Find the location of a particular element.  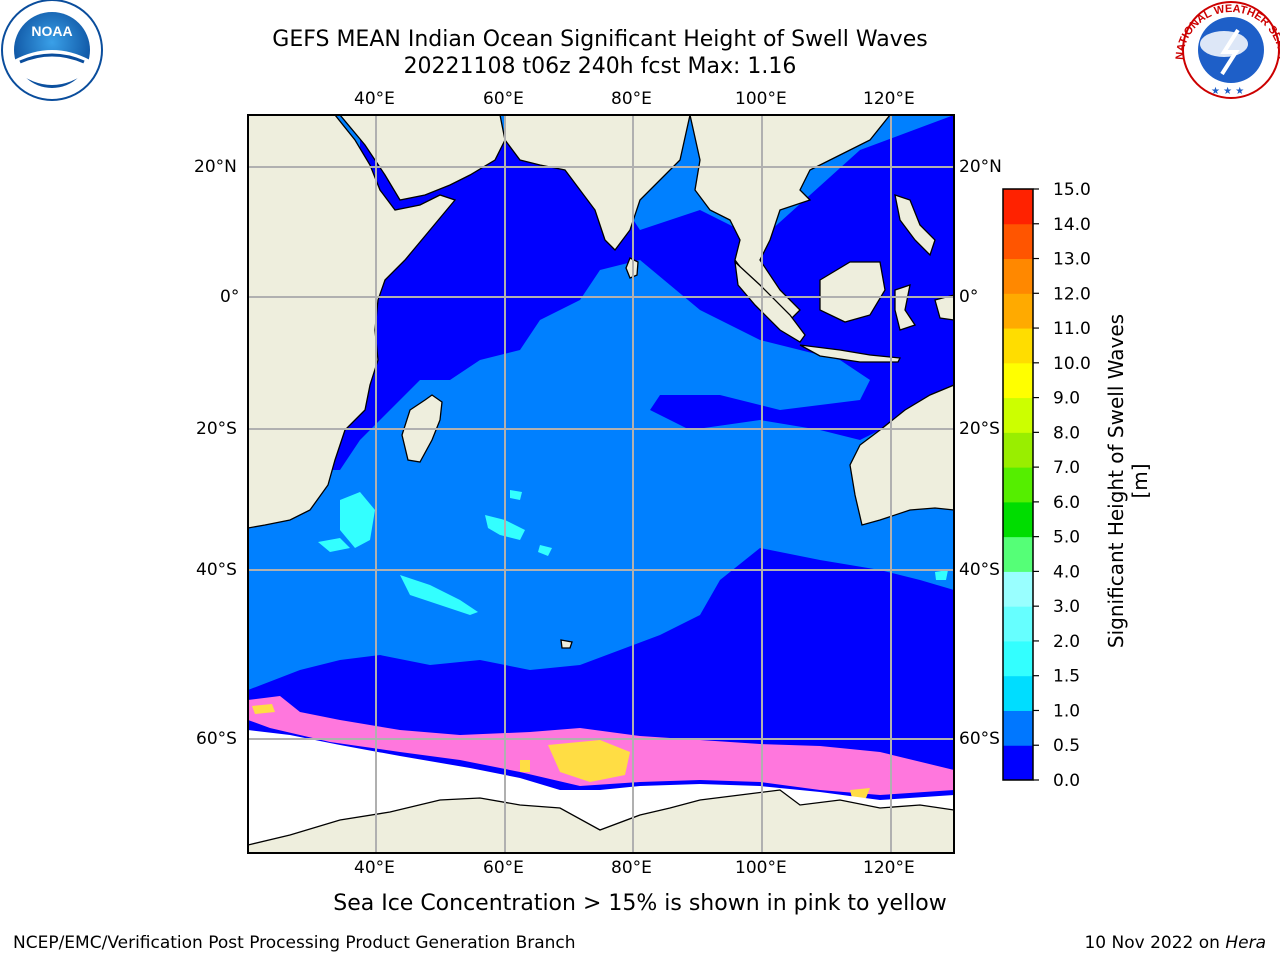

colorbar-tick-label: 15.0 is located at coordinates (1072, 190).